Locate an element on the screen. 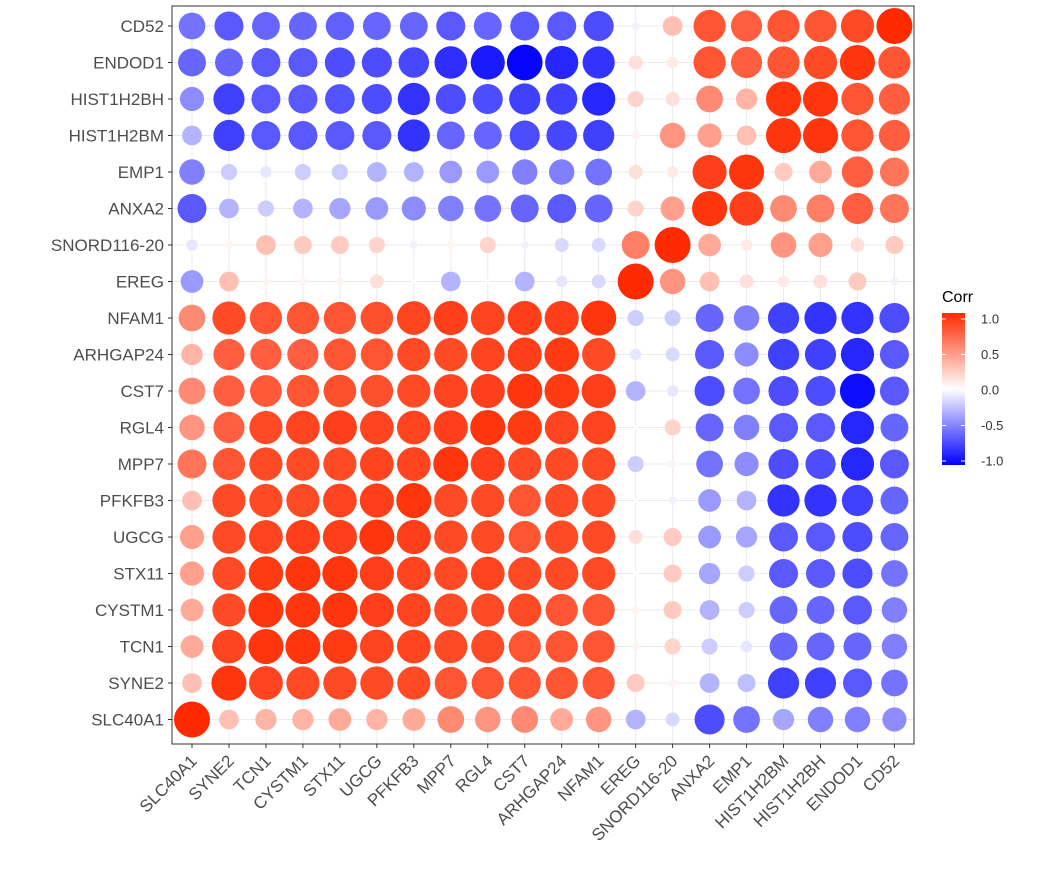 The image size is (1039, 873). dot-ereg-rgl4 is located at coordinates (487, 281).